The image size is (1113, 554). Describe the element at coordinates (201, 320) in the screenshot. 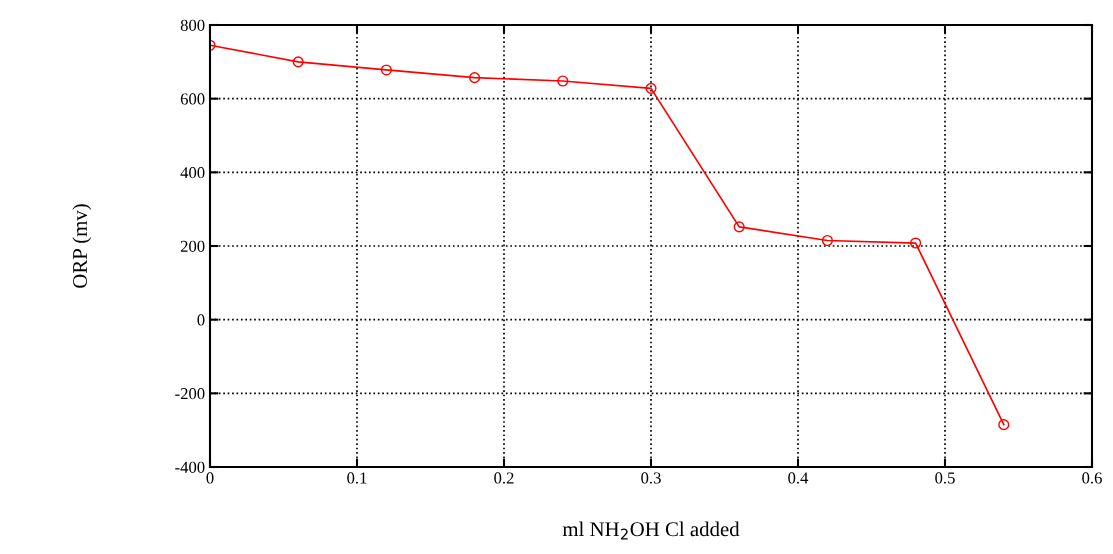

I see `y-tick-label: 0` at that location.